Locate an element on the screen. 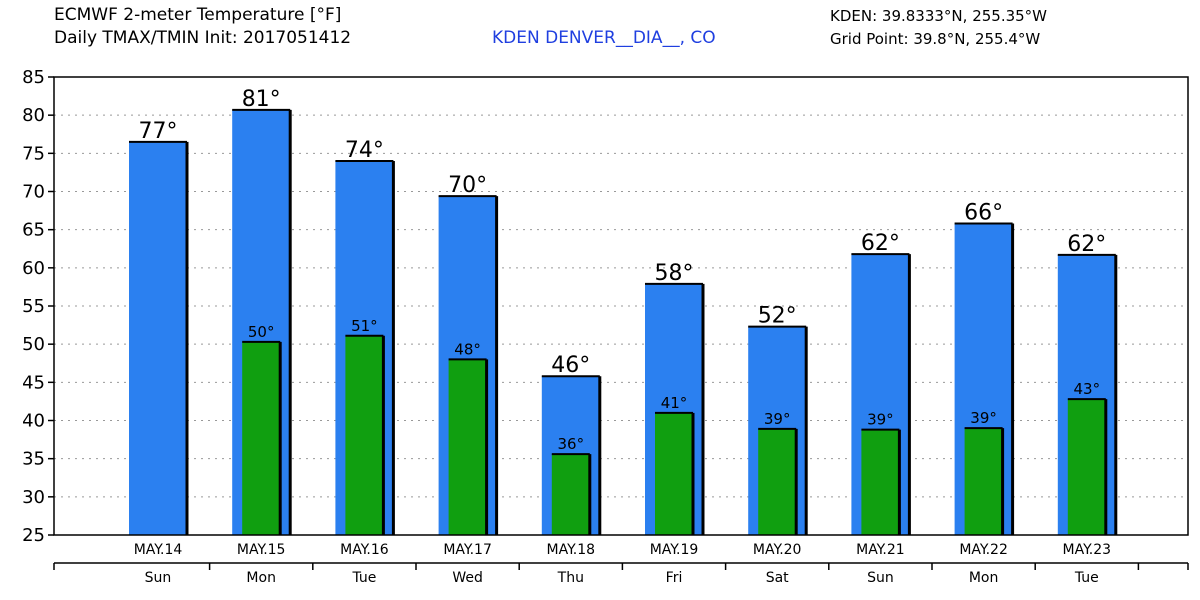  x-date-label: MAY.19 is located at coordinates (674, 550).